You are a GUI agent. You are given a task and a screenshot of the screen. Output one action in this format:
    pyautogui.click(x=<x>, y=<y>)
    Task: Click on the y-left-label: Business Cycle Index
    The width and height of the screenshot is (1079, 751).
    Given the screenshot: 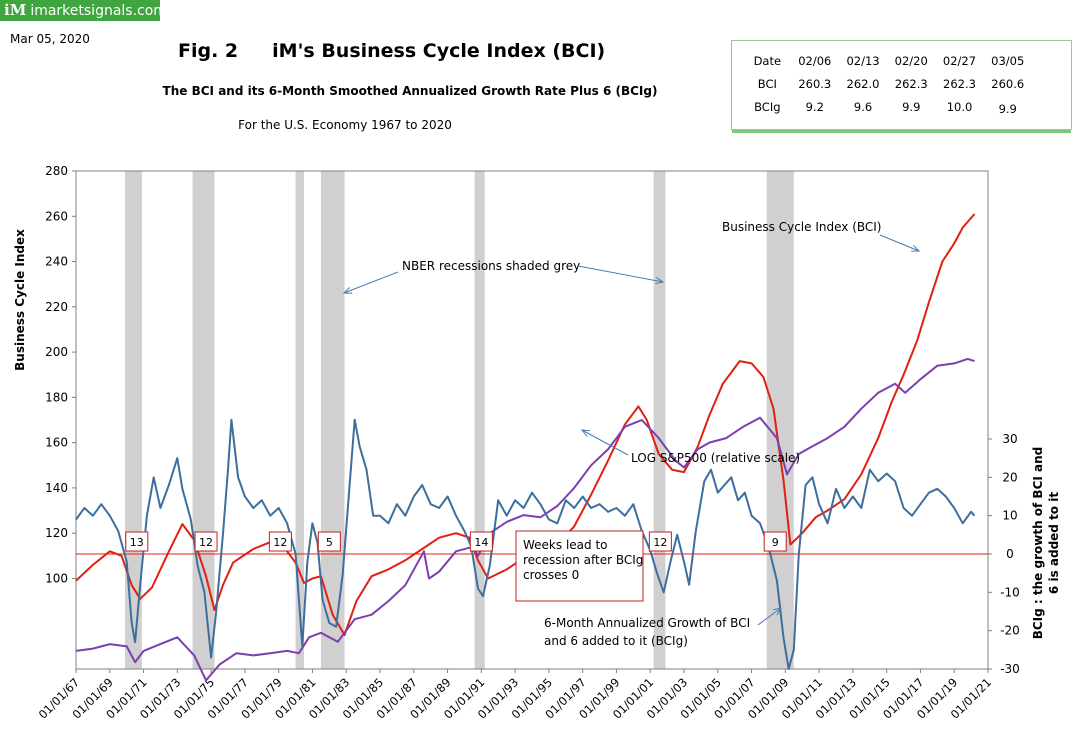 What is the action you would take?
    pyautogui.click(x=20, y=300)
    